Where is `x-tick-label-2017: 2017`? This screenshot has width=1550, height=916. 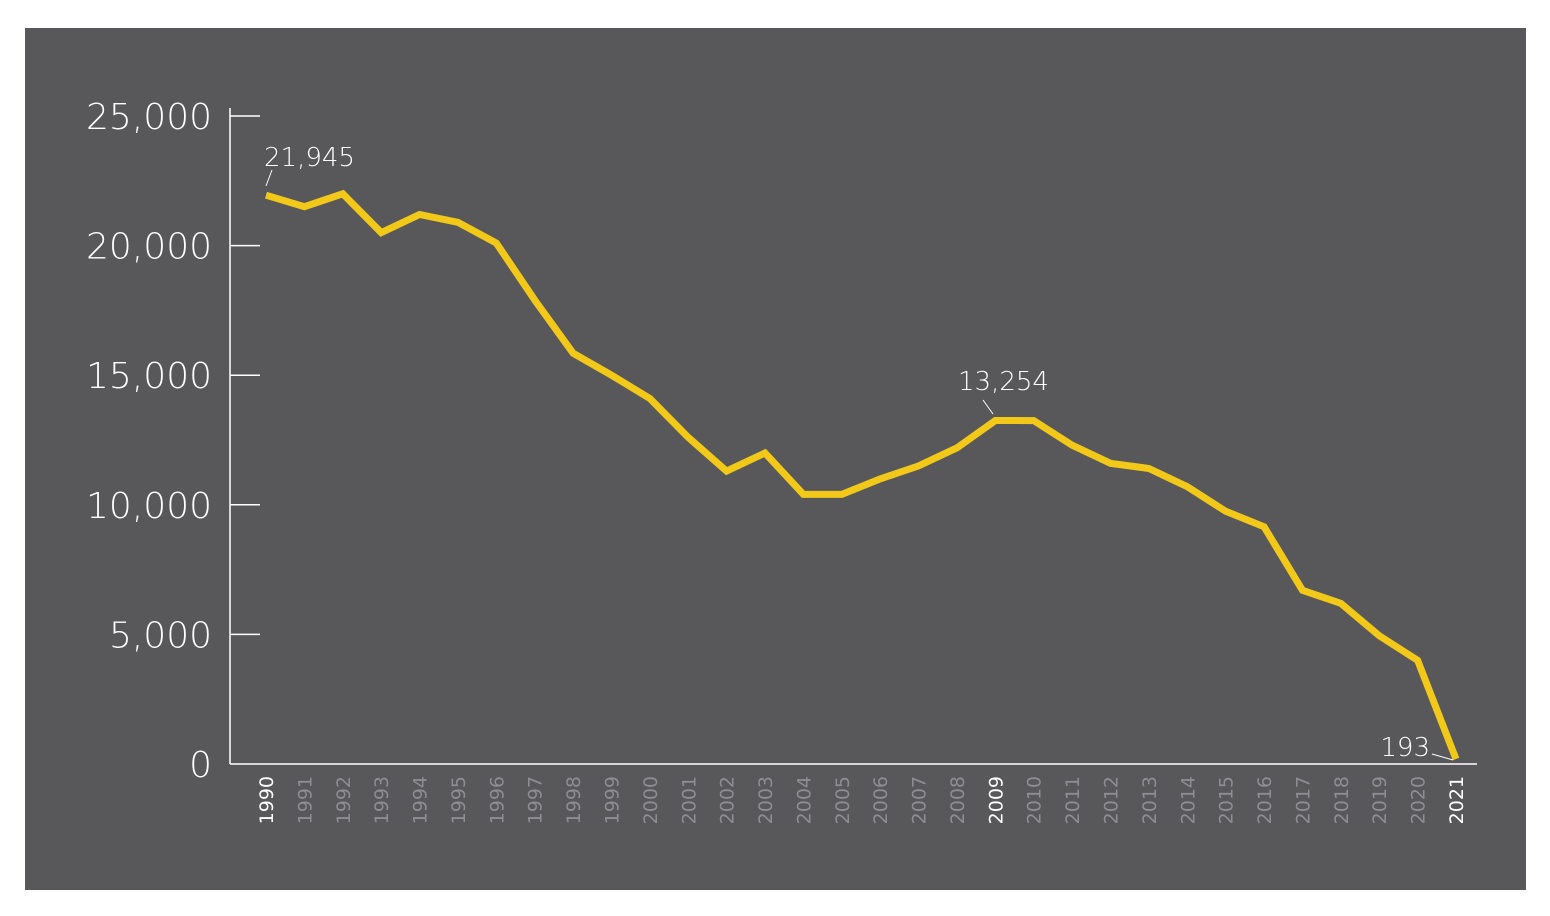
x-tick-label-2017: 2017 is located at coordinates (1303, 800).